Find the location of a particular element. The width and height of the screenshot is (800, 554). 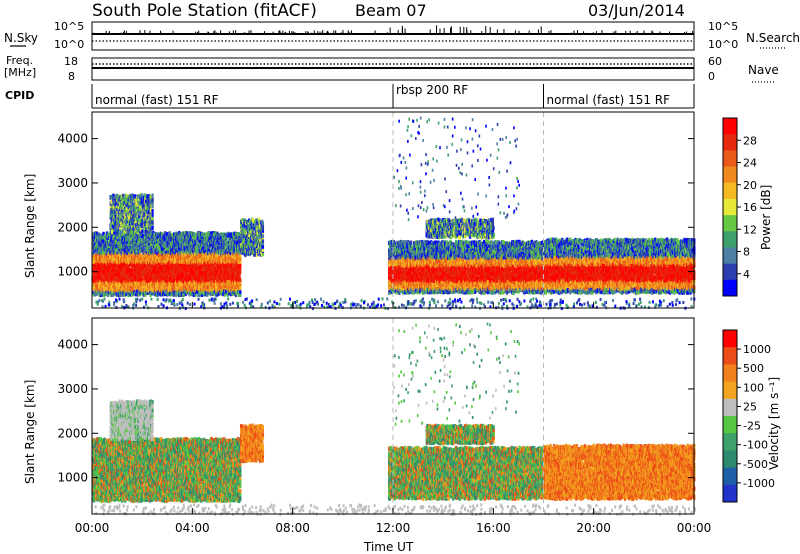

nave-label: Nave is located at coordinates (763, 70).